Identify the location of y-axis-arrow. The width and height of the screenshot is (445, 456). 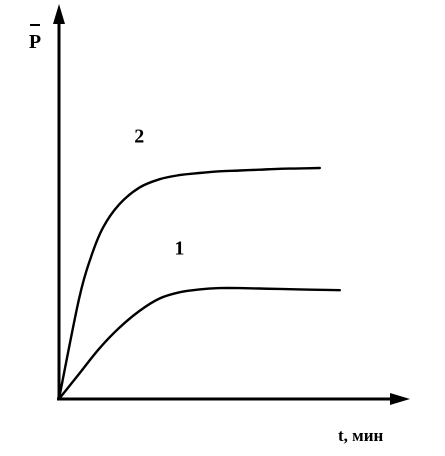
(59, 14).